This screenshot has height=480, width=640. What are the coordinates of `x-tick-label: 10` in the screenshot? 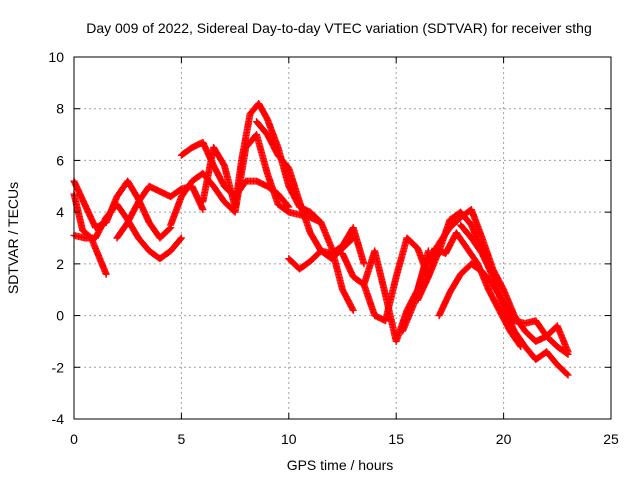 It's located at (289, 439).